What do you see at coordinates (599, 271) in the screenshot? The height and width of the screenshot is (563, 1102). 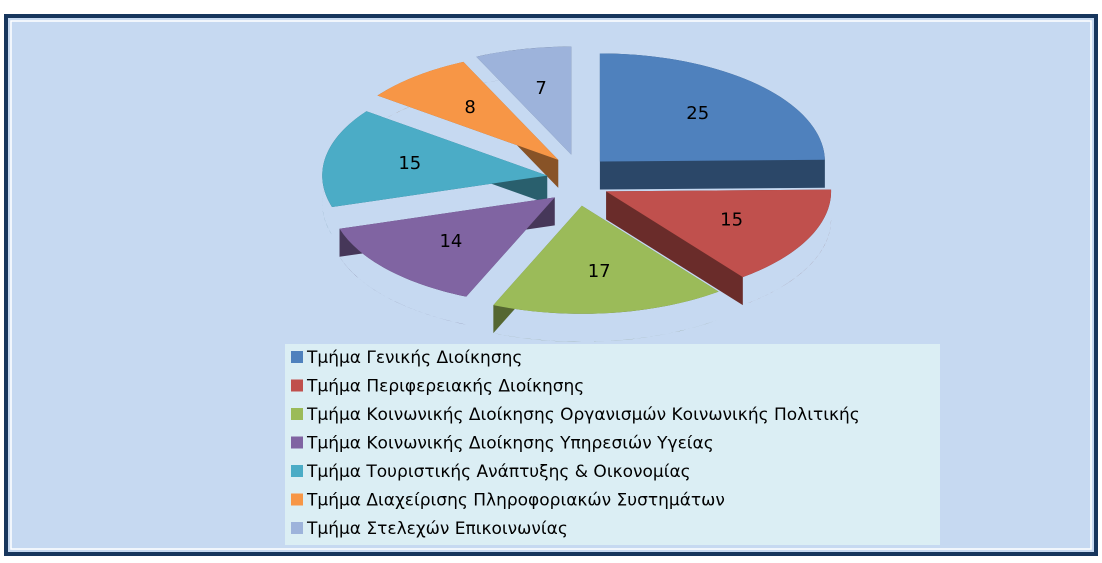 I see `data-label: 17` at bounding box center [599, 271].